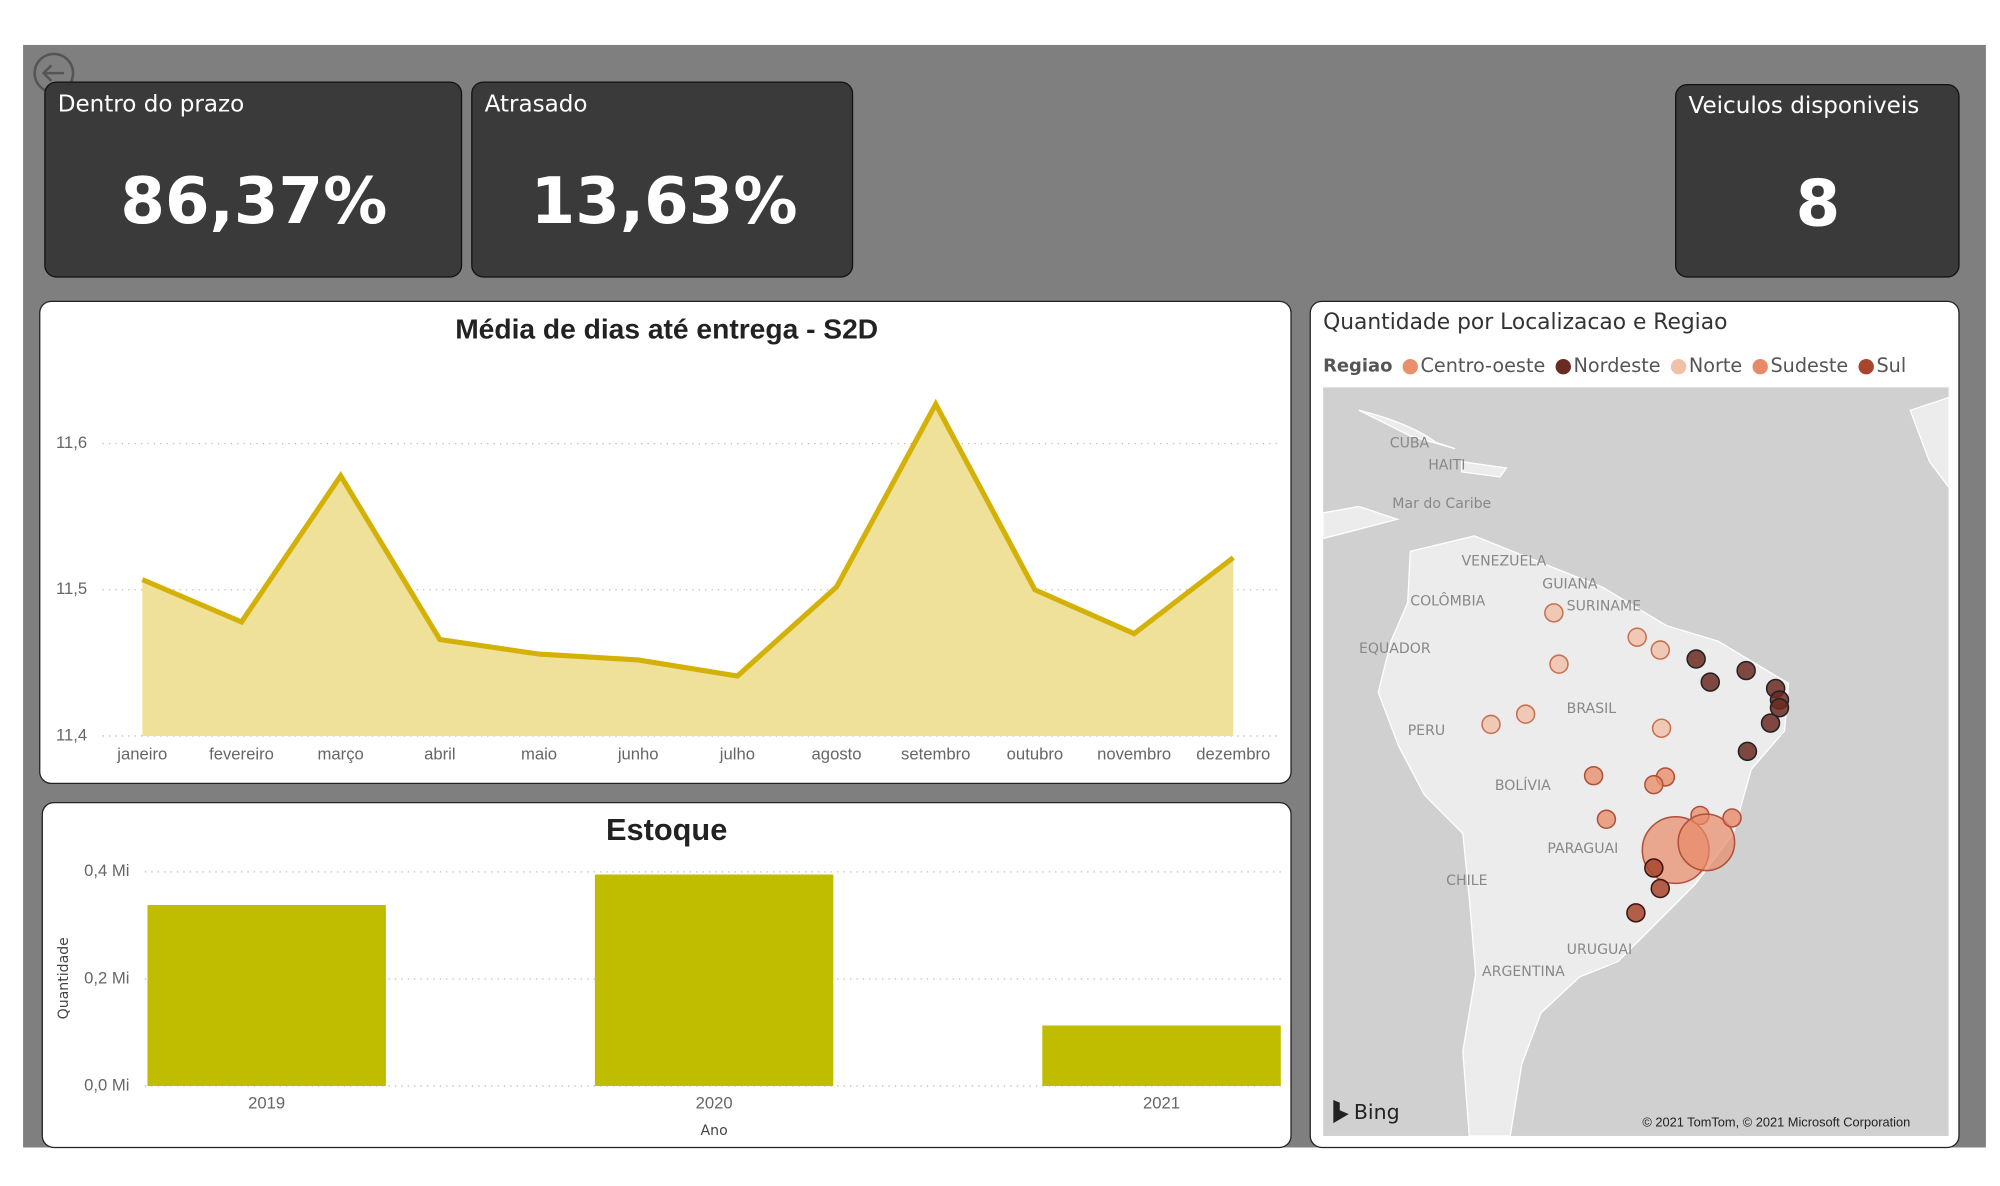 The width and height of the screenshot is (2000, 1186). I want to click on y-tick-label: 0,0 Mi, so click(106, 1084).